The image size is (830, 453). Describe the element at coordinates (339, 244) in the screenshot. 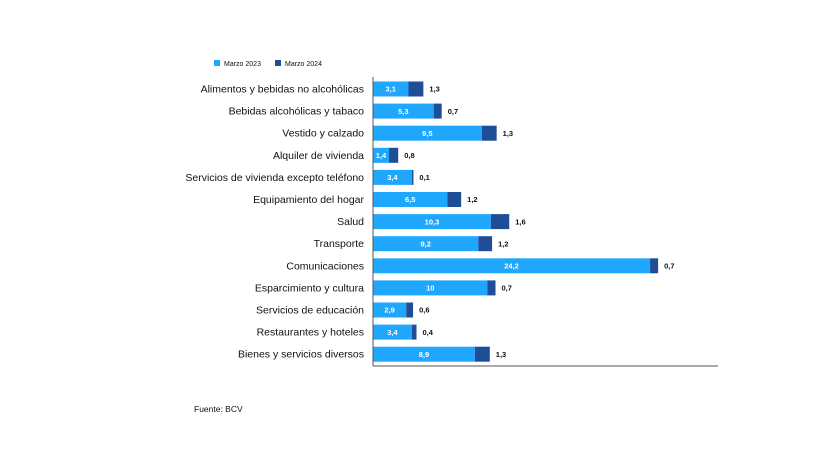

I see `category-label: Transporte` at that location.